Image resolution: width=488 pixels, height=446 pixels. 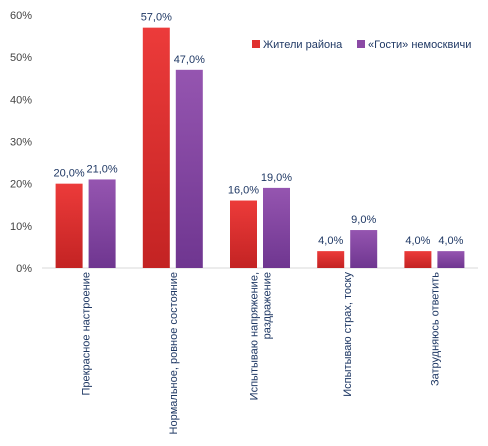 I want to click on legend-label: Жители района, so click(x=303, y=45).